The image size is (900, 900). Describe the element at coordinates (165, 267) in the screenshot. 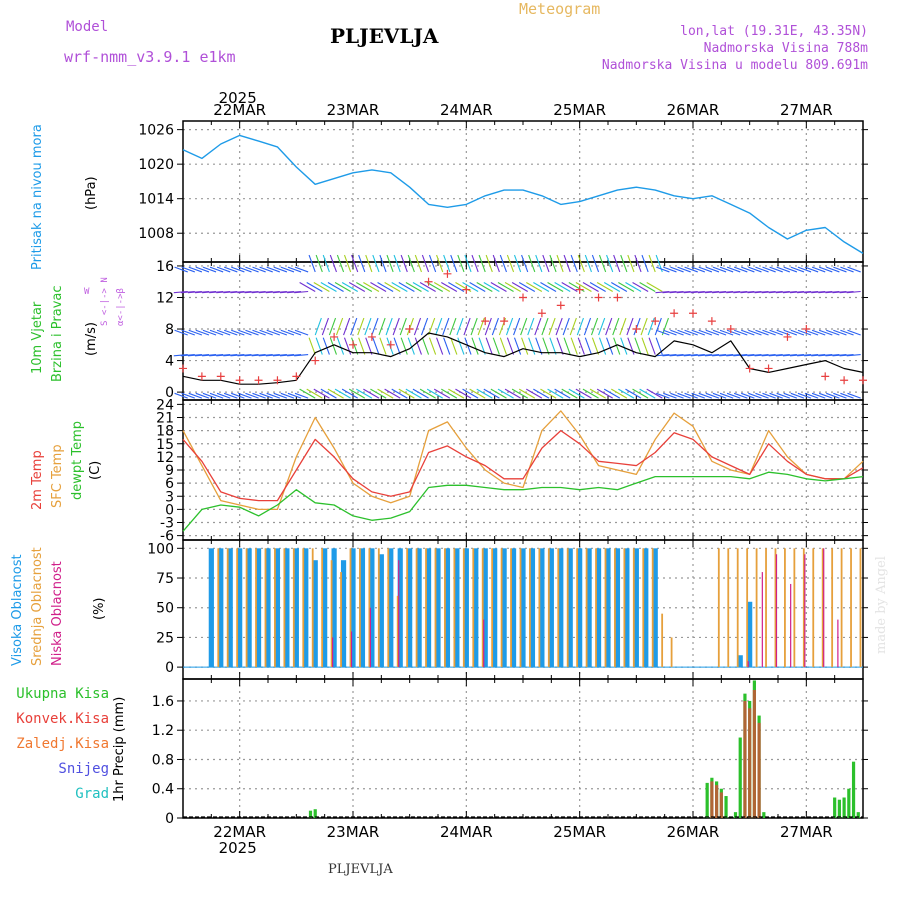

I see `y-tick-label: 16` at that location.